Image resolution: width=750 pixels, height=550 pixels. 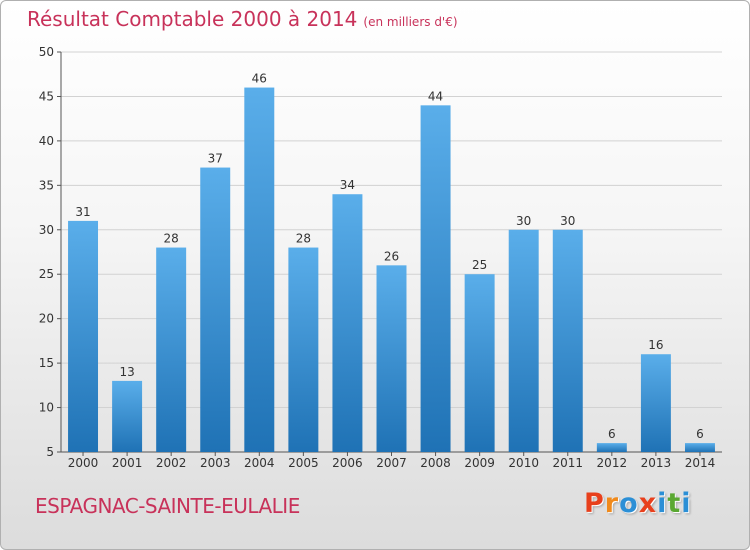 I want to click on bar-2005, so click(x=303, y=349).